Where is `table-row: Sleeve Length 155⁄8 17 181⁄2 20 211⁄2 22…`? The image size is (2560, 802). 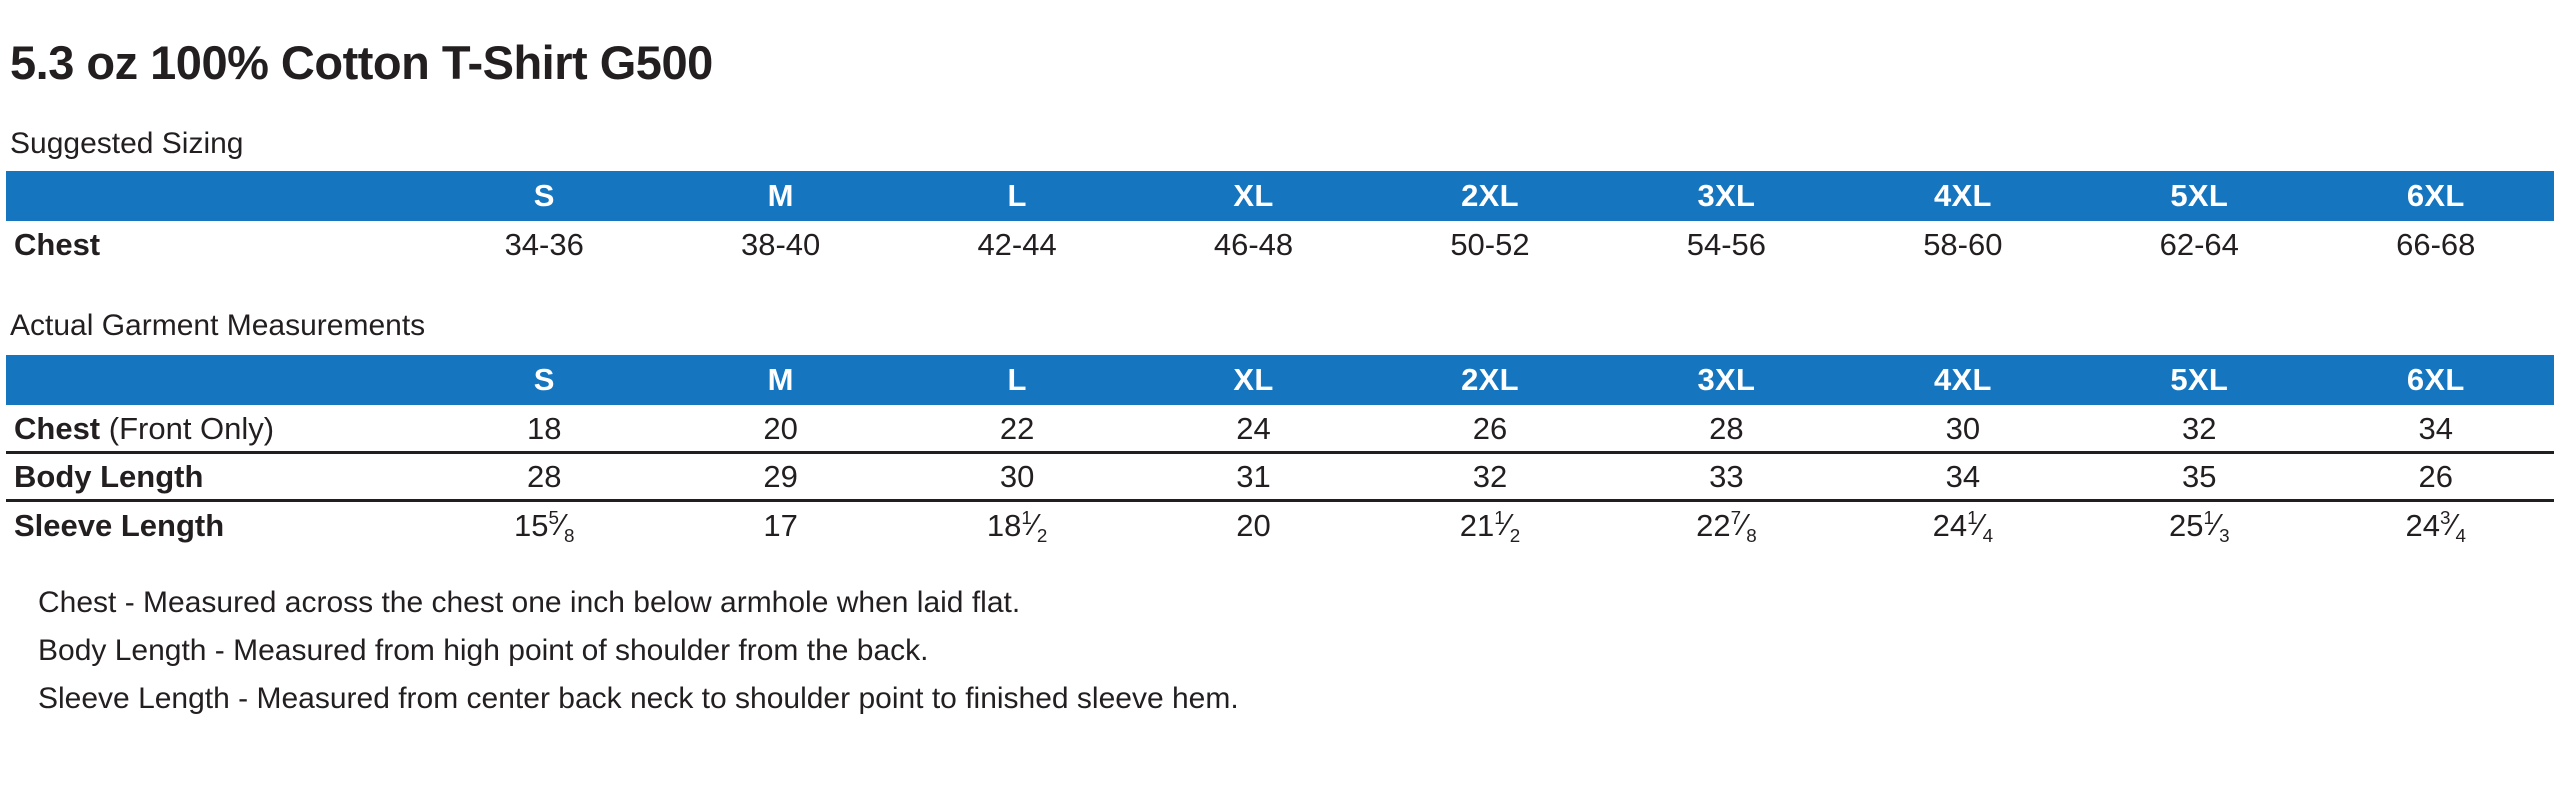
table-row: Sleeve Length 155⁄8 17 181⁄2 20 211⁄2 22… is located at coordinates (1280, 524).